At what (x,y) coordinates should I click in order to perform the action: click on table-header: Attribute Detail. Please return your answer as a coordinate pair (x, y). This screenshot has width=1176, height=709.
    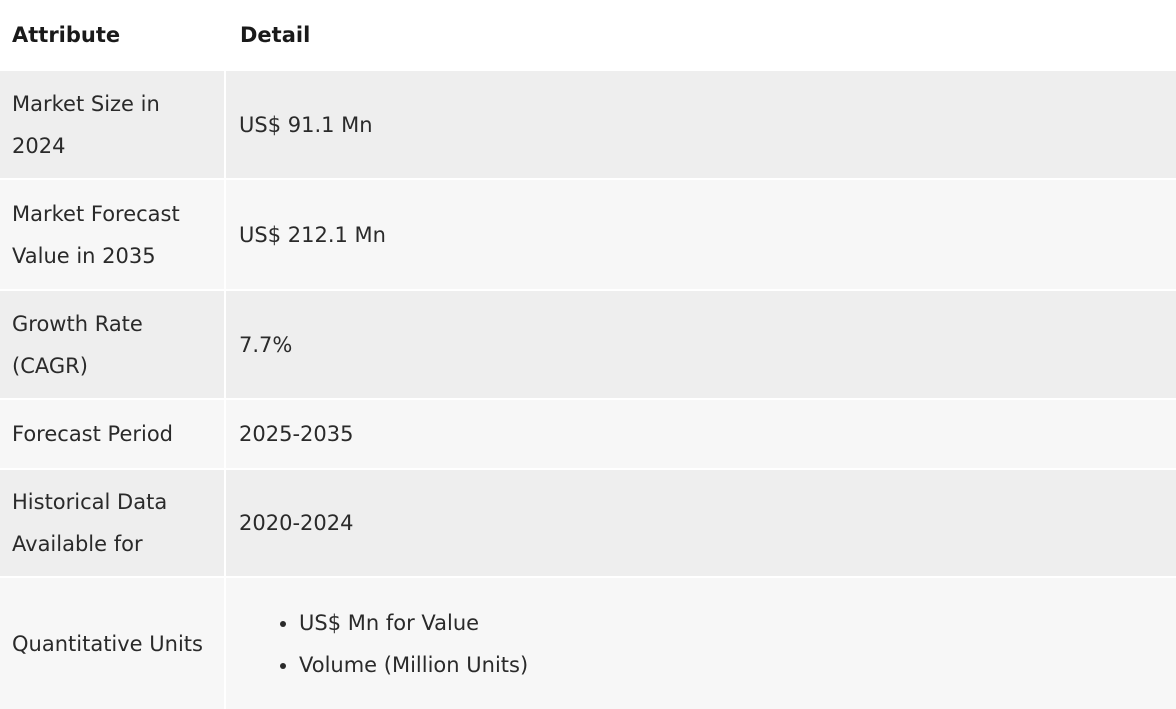
    Looking at the image, I should click on (588, 34).